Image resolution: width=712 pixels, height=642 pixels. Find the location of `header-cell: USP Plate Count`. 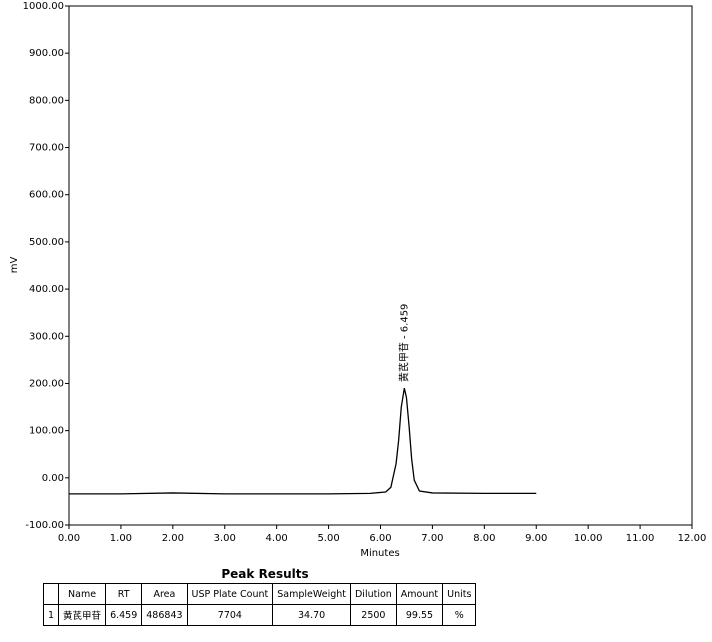

header-cell: USP Plate Count is located at coordinates (230, 594).